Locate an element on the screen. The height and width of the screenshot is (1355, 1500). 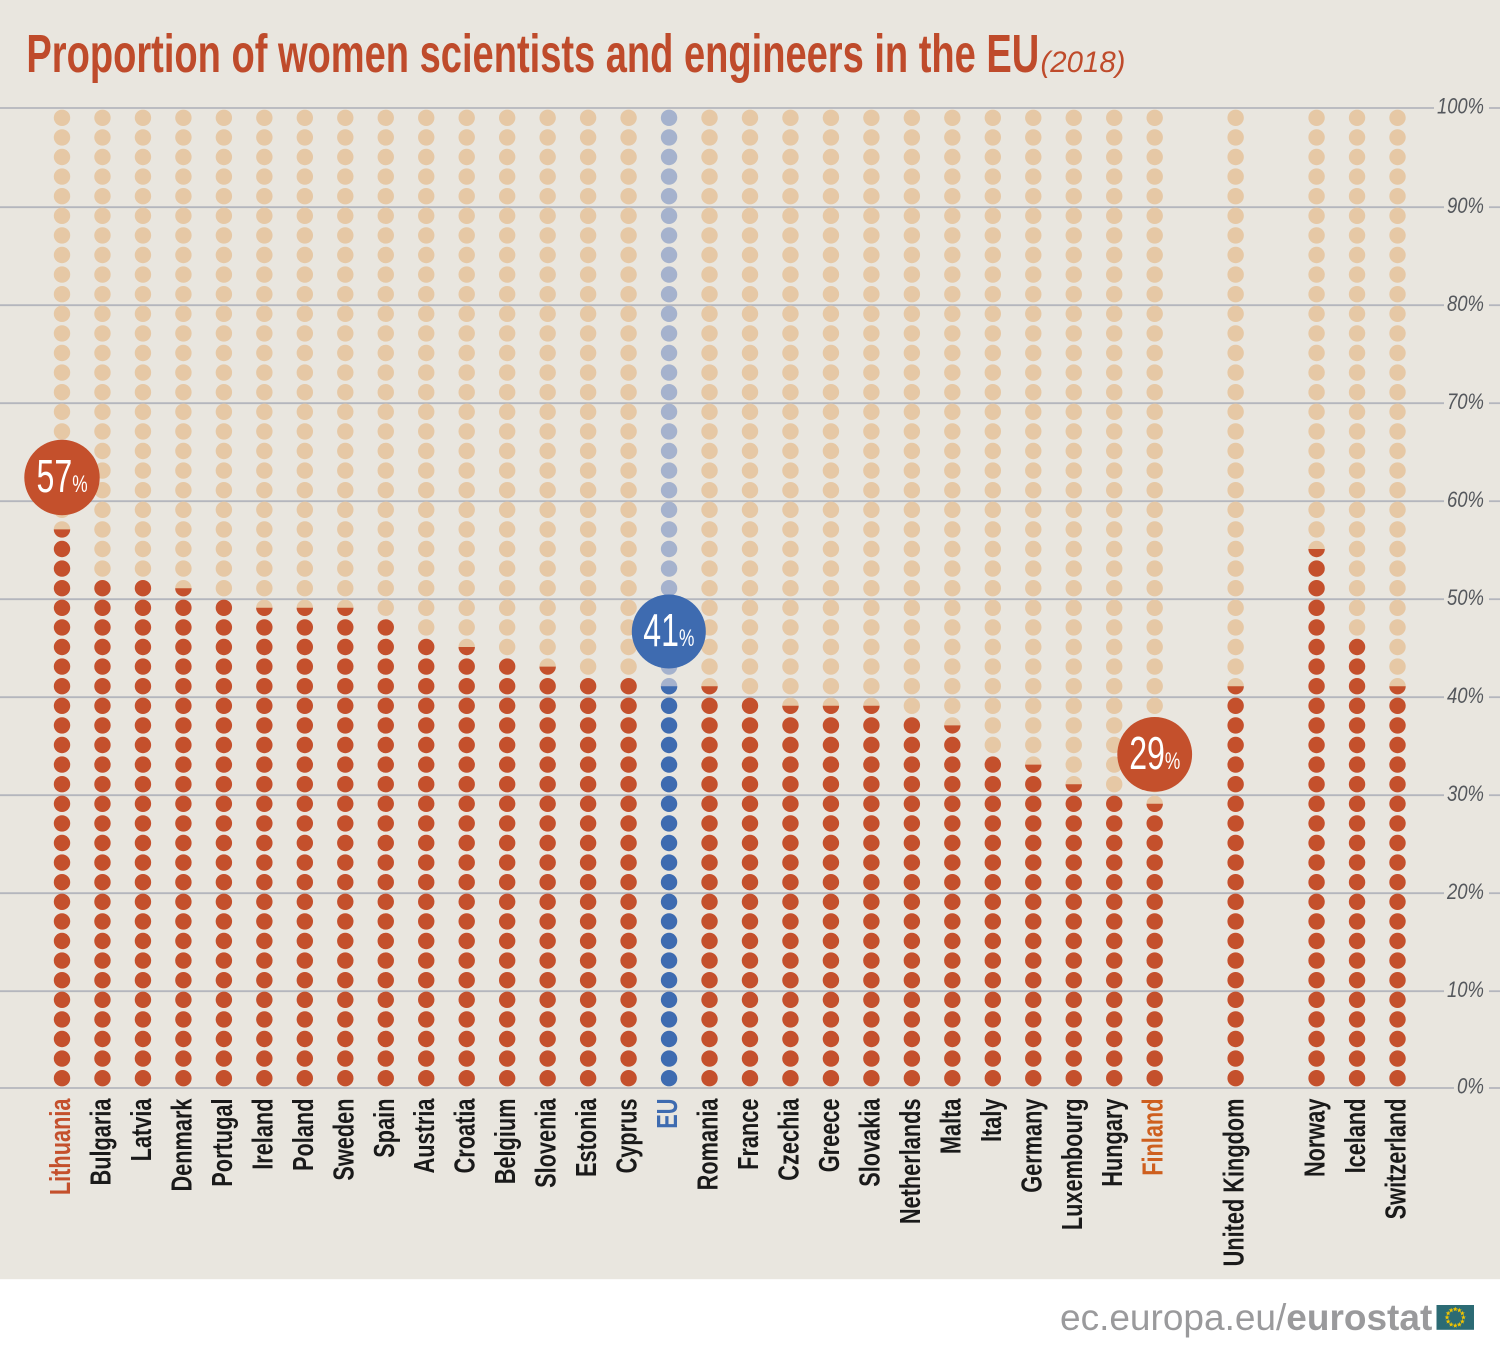
svg-text: Portugal is located at coordinates (223, 1143).